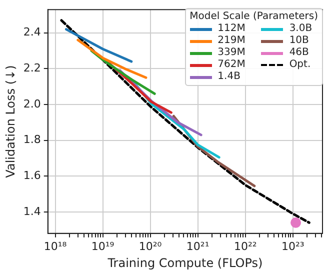 The image size is (329, 275). Describe the element at coordinates (300, 65) in the screenshot. I see `legend-label: Opt.` at that location.